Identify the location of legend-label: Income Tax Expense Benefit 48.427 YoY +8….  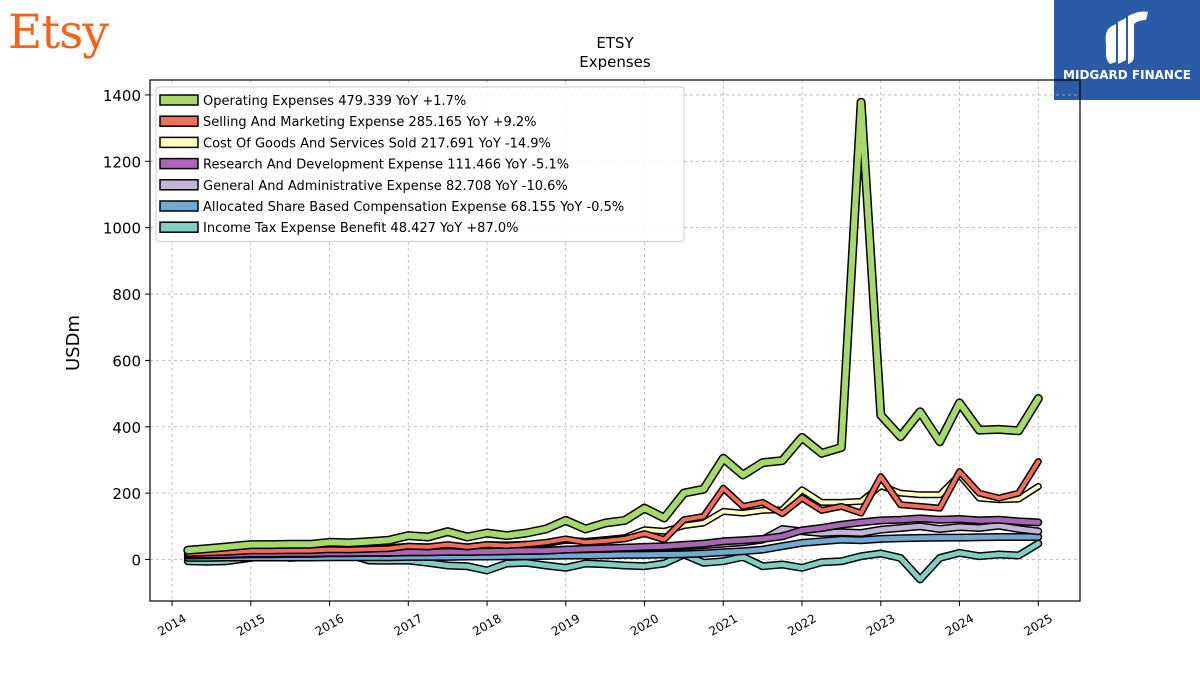
(360, 228).